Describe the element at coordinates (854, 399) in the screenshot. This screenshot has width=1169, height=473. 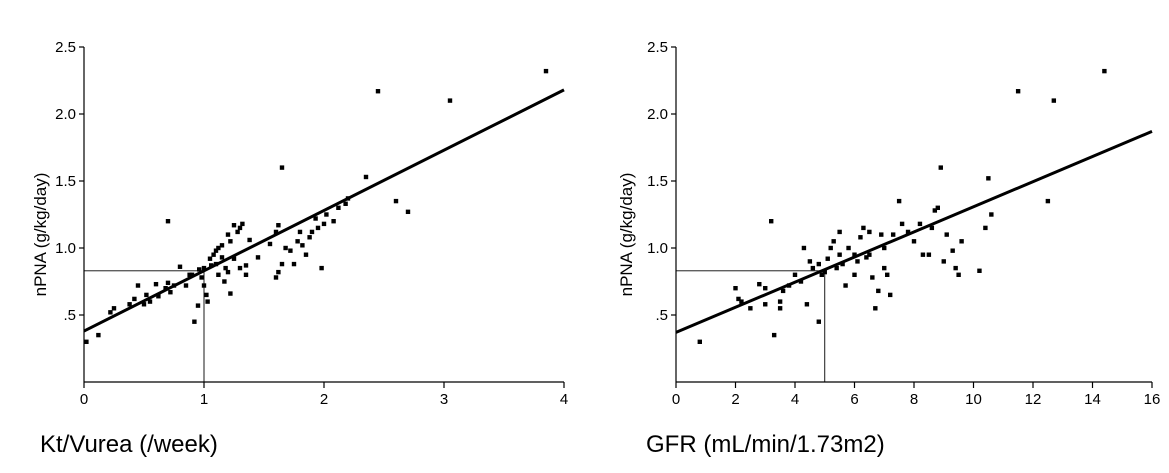
I see `x-tick-label: 6` at that location.